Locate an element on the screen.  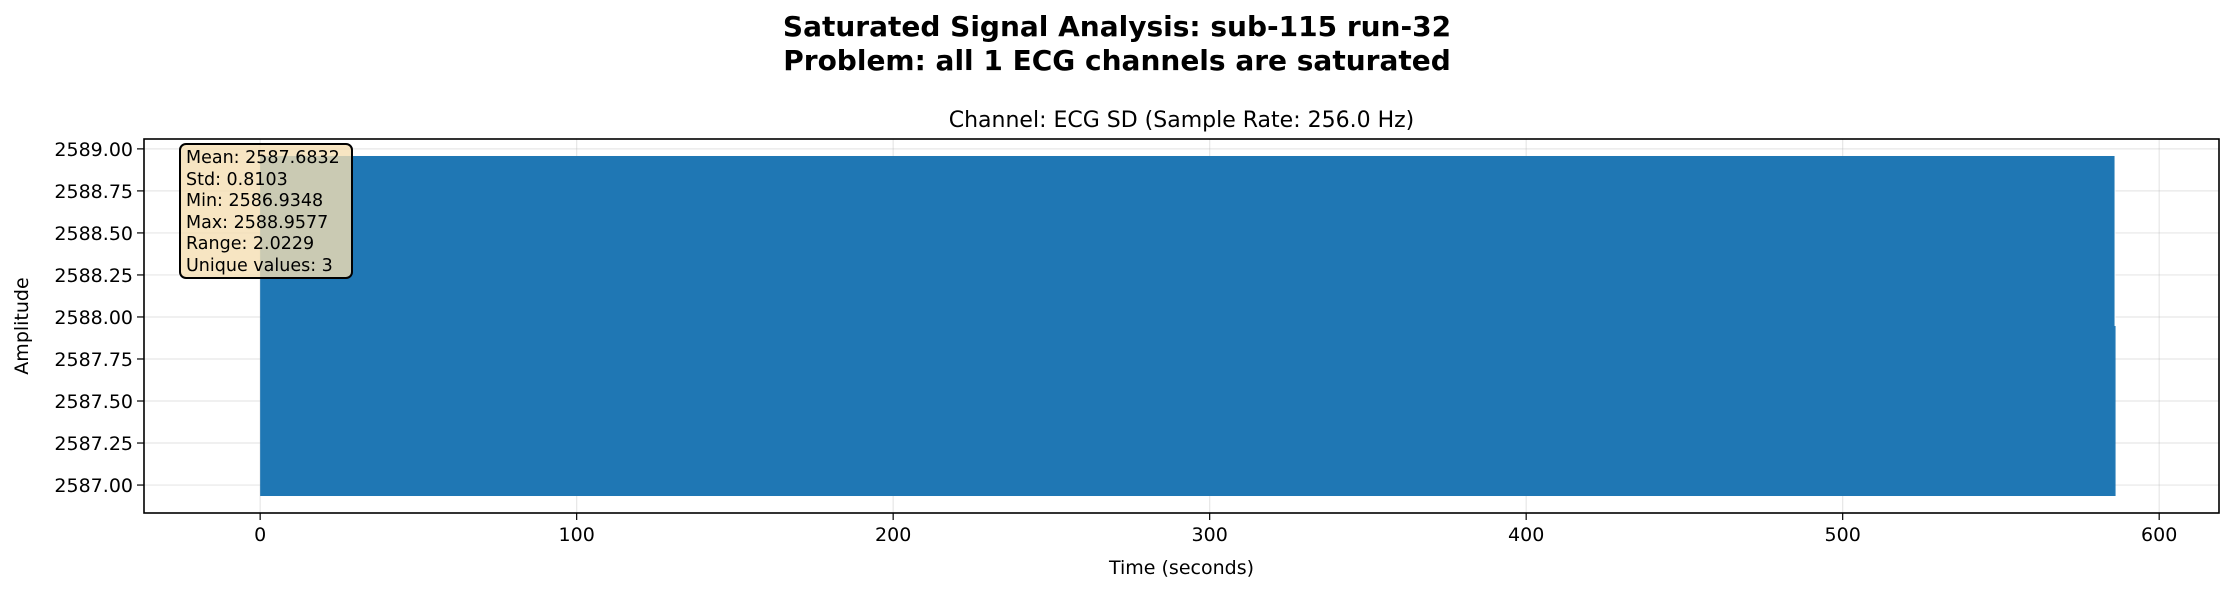
stats-max: Max: 2588.9577 is located at coordinates (257, 222).